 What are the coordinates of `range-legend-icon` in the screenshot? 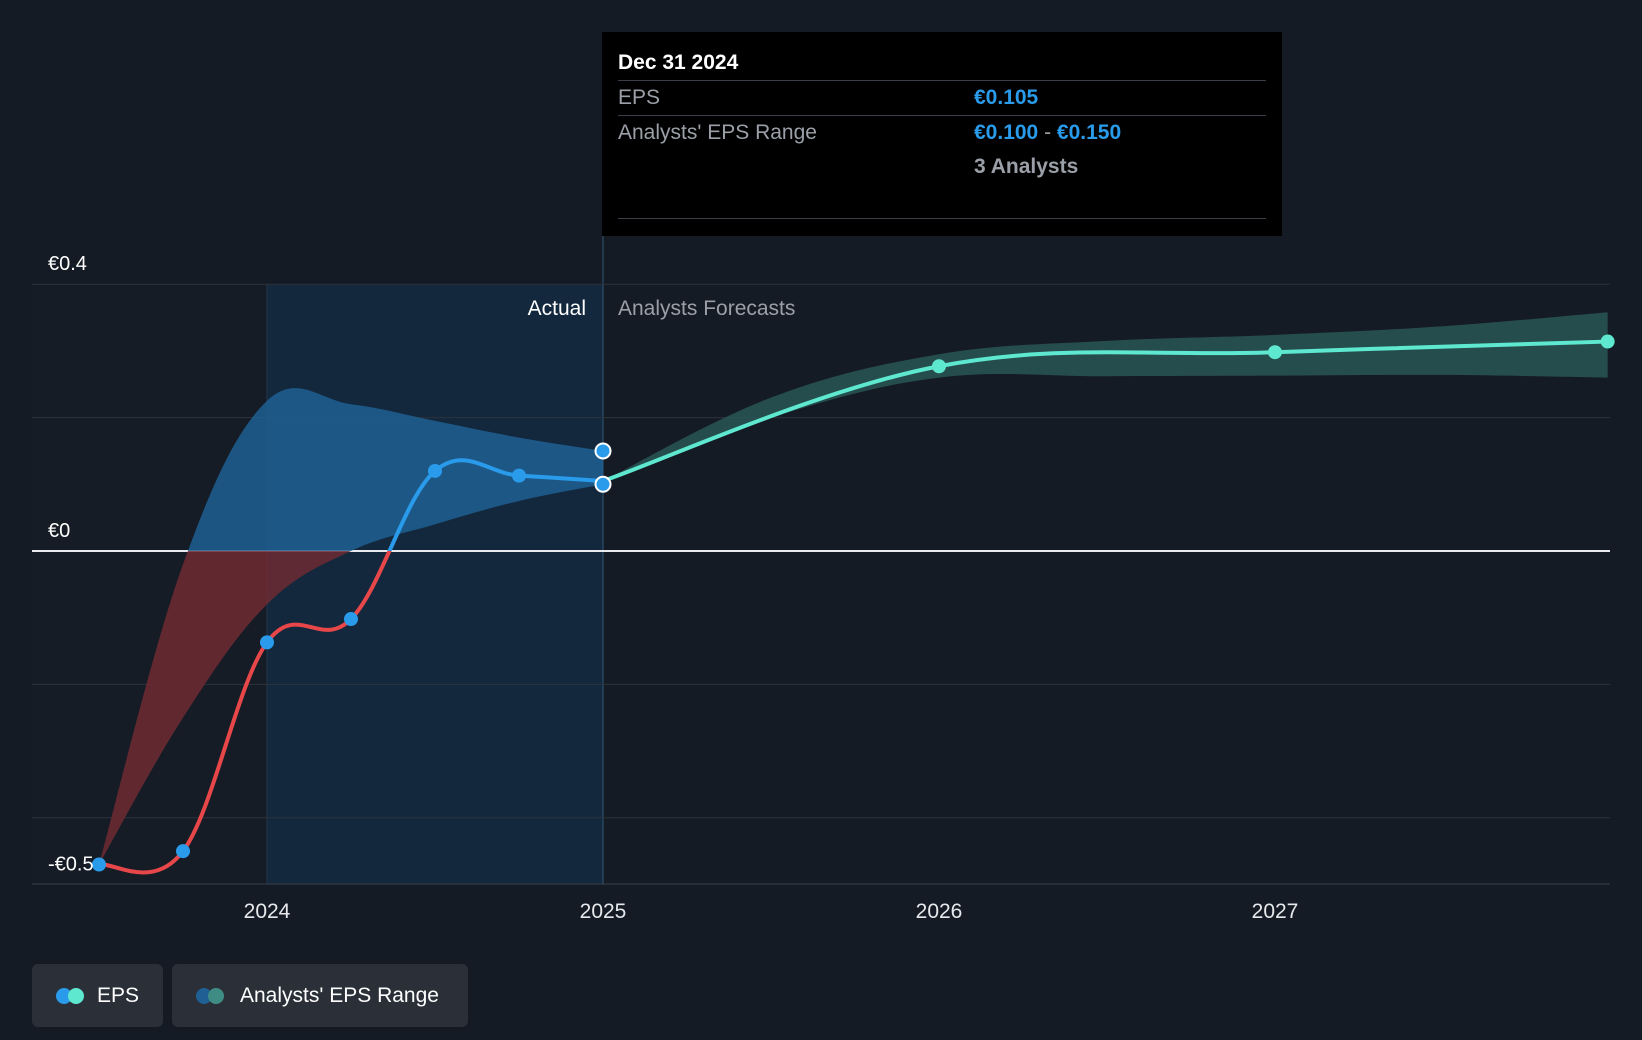 It's located at (211, 995).